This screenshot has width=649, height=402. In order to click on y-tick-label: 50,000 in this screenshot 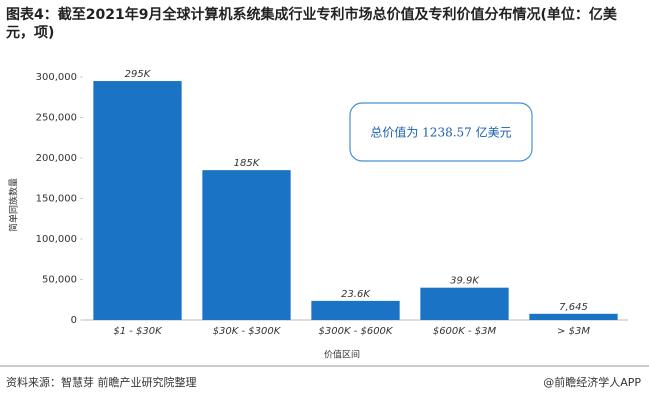, I will do `click(59, 280)`.